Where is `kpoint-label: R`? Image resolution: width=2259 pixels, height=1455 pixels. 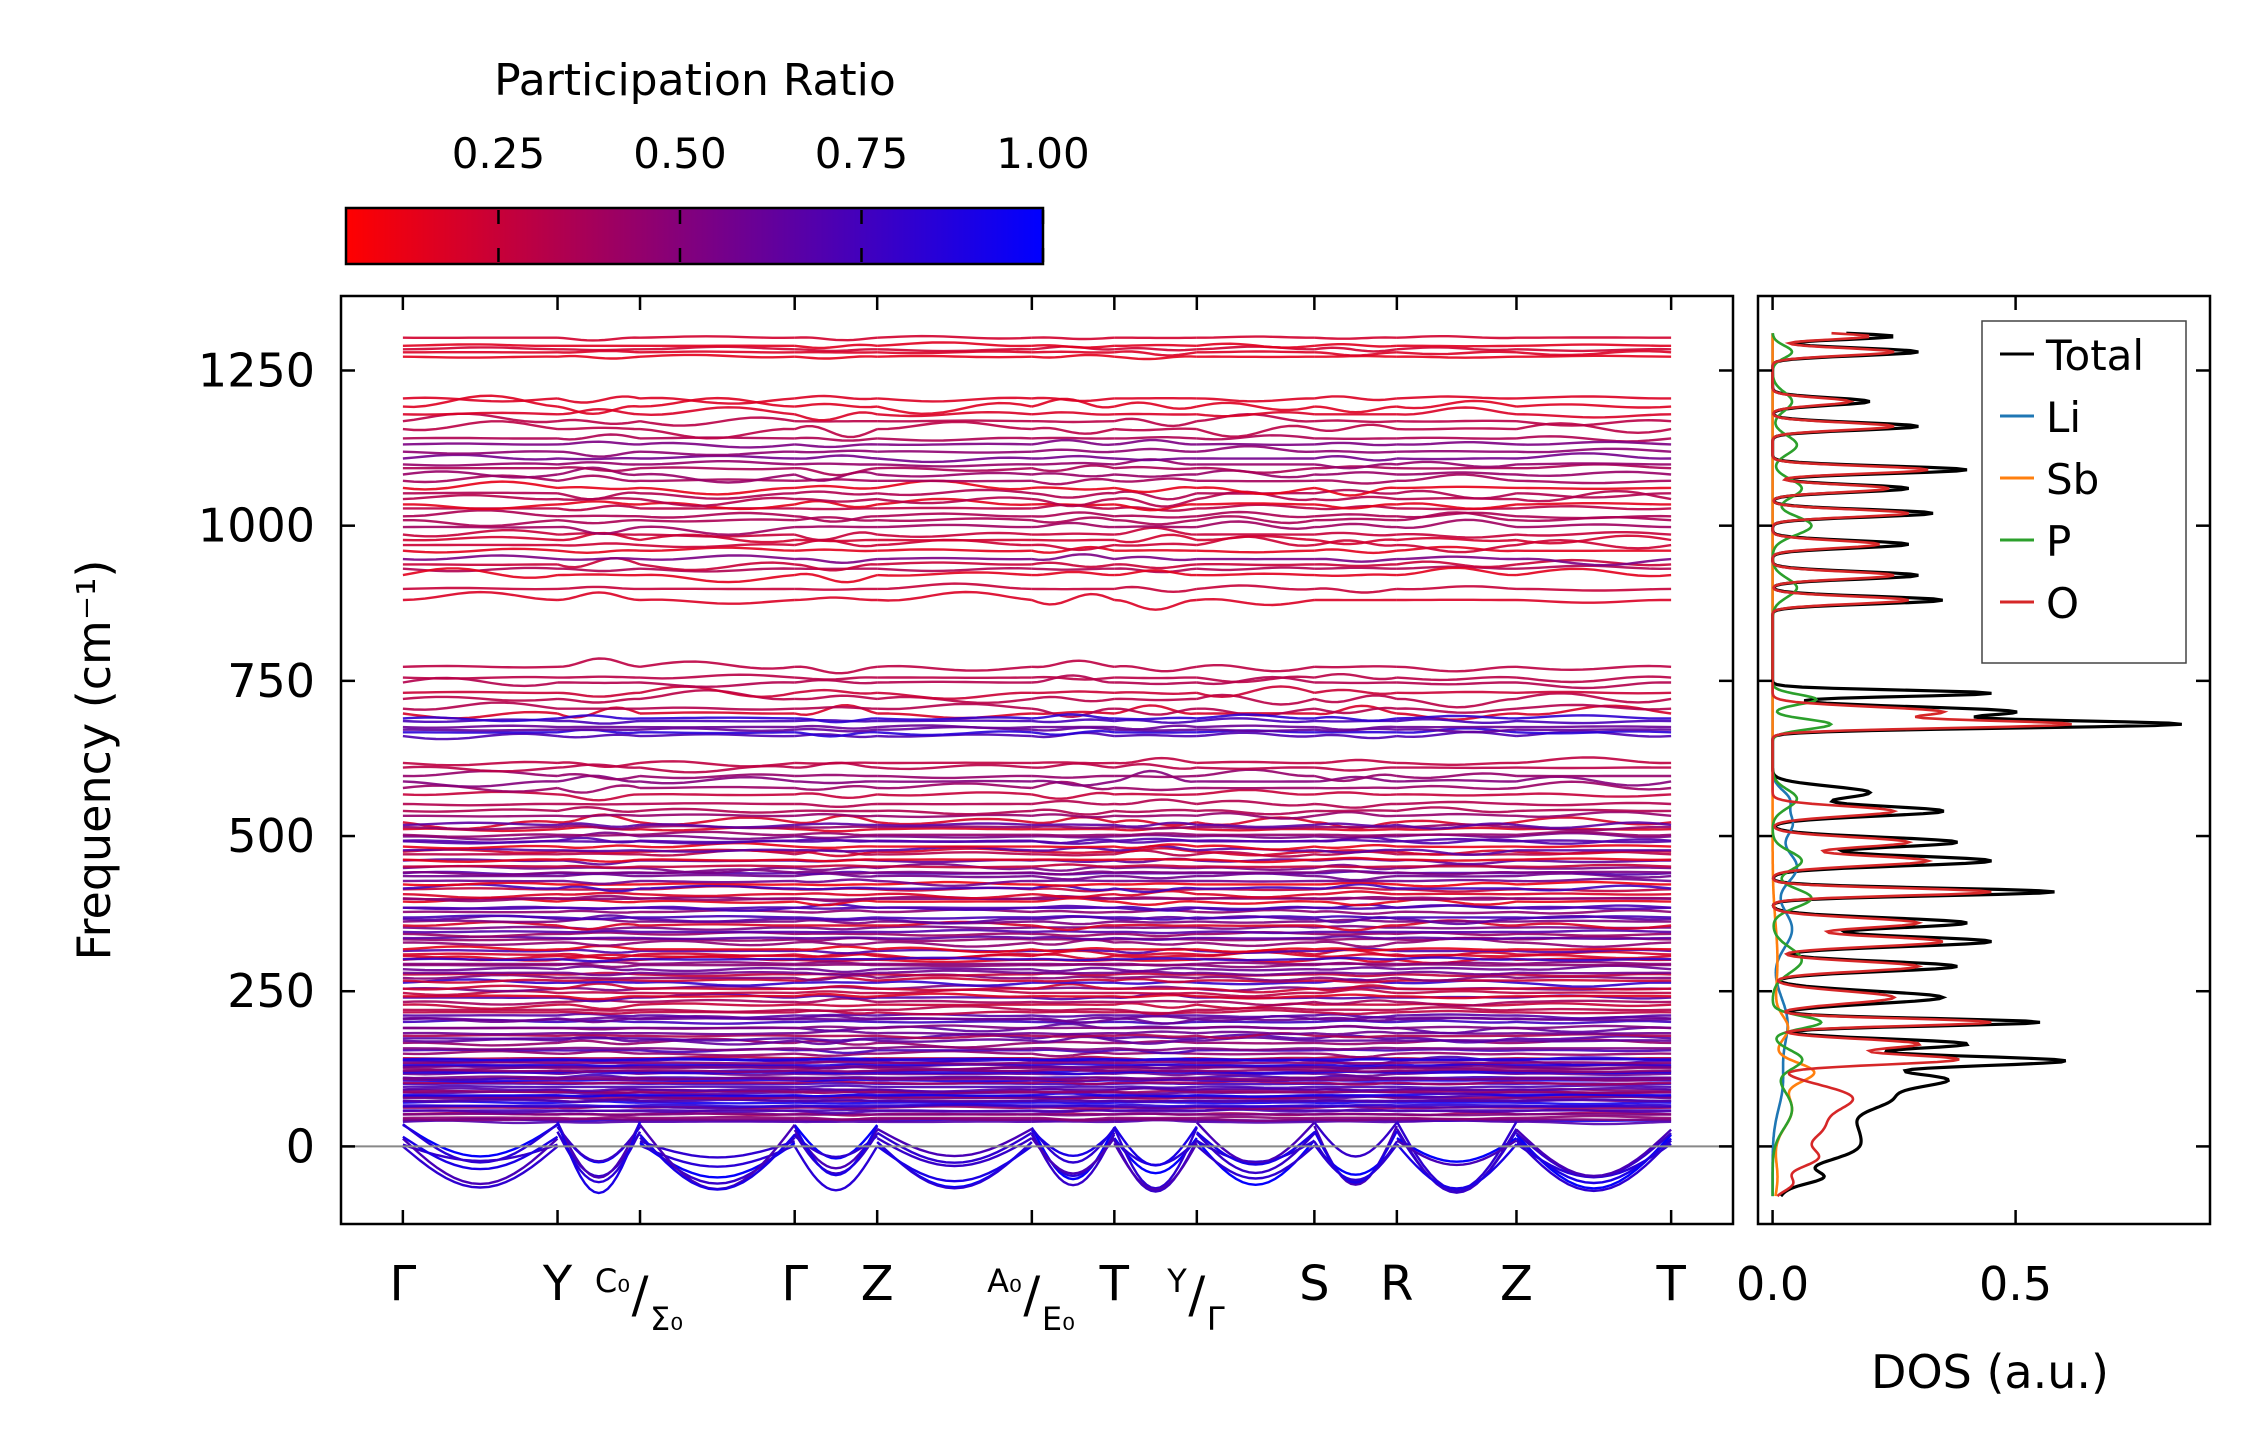 kpoint-label: R is located at coordinates (1396, 1284).